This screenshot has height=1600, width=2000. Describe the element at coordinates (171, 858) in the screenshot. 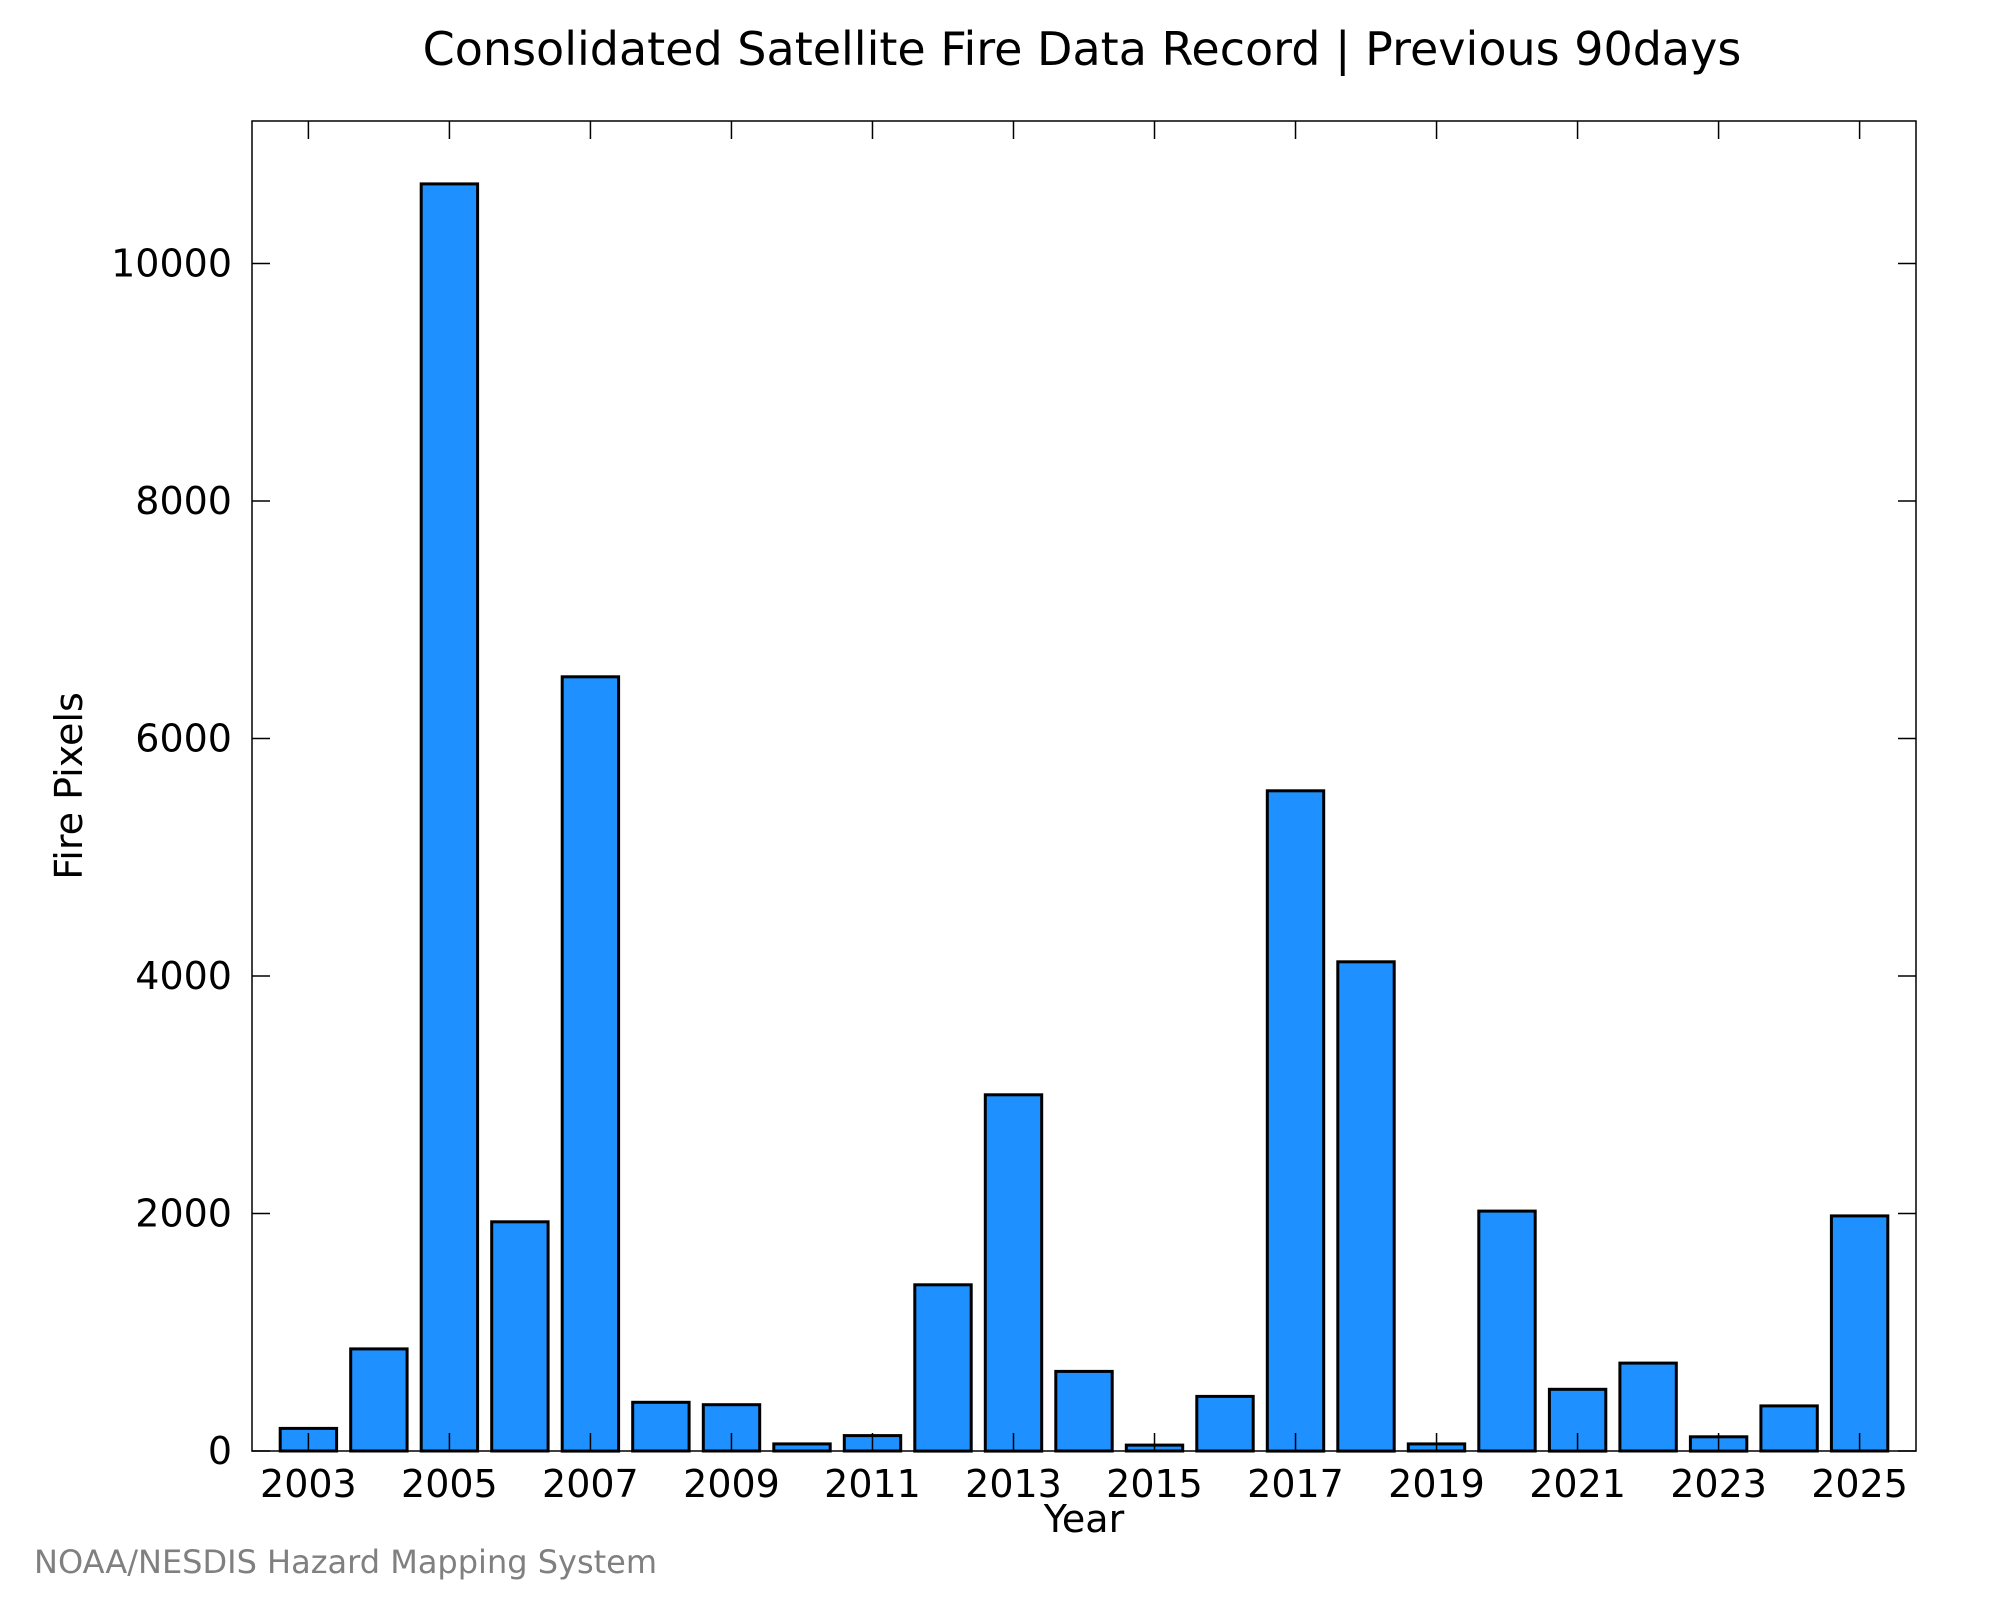

I see `y-tick-labels: 0 2000 4000 6000 8000 10000` at that location.